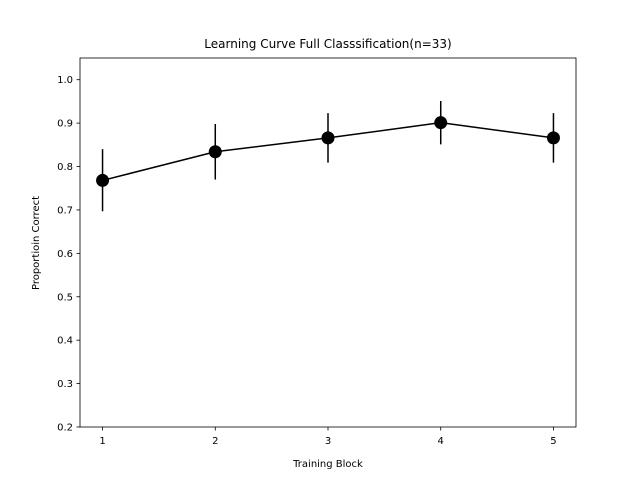 This screenshot has height=480, width=640. What do you see at coordinates (327, 464) in the screenshot?
I see `x-axis-label: Training Block` at bounding box center [327, 464].